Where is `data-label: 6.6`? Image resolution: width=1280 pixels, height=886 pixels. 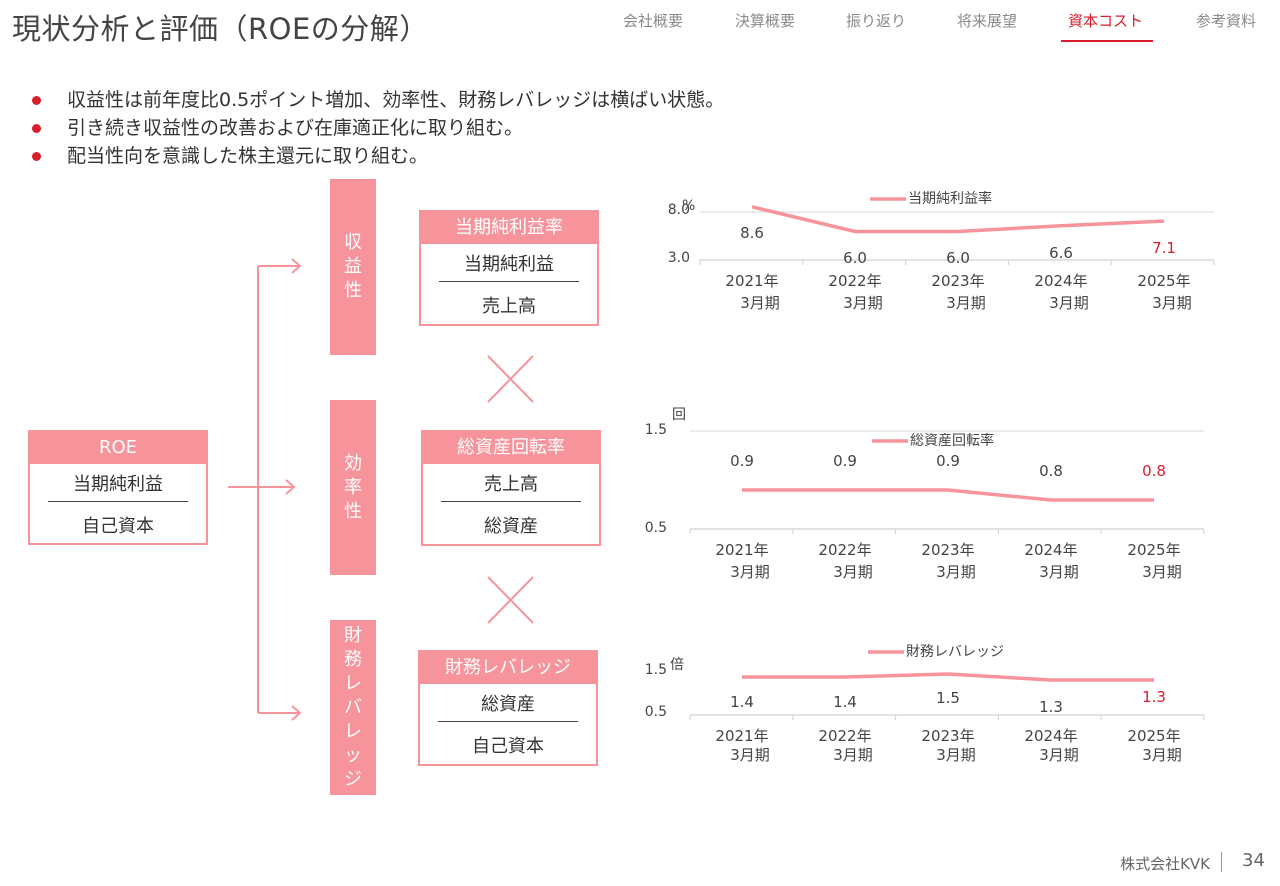
data-label: 6.6 is located at coordinates (1061, 253).